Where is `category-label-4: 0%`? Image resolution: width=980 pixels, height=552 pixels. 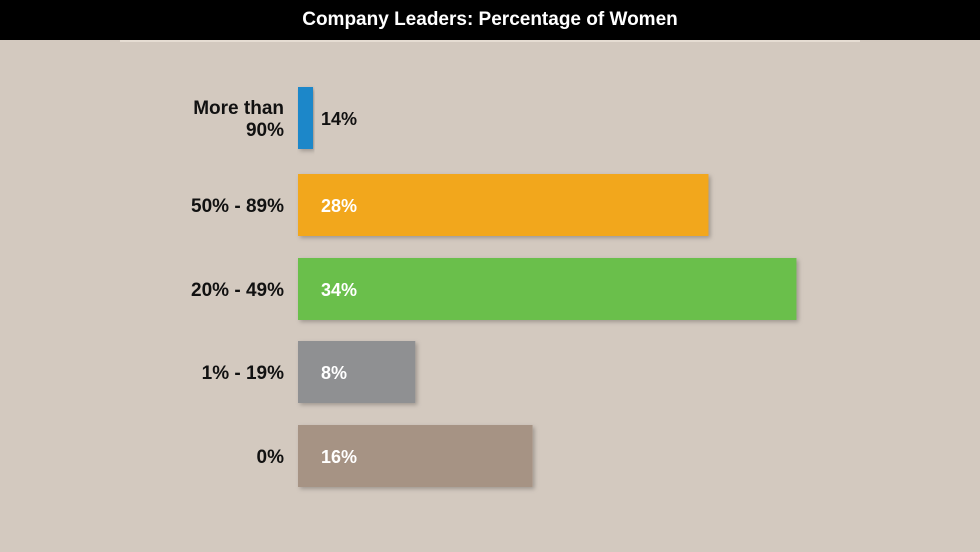
category-label-4: 0% is located at coordinates (271, 457).